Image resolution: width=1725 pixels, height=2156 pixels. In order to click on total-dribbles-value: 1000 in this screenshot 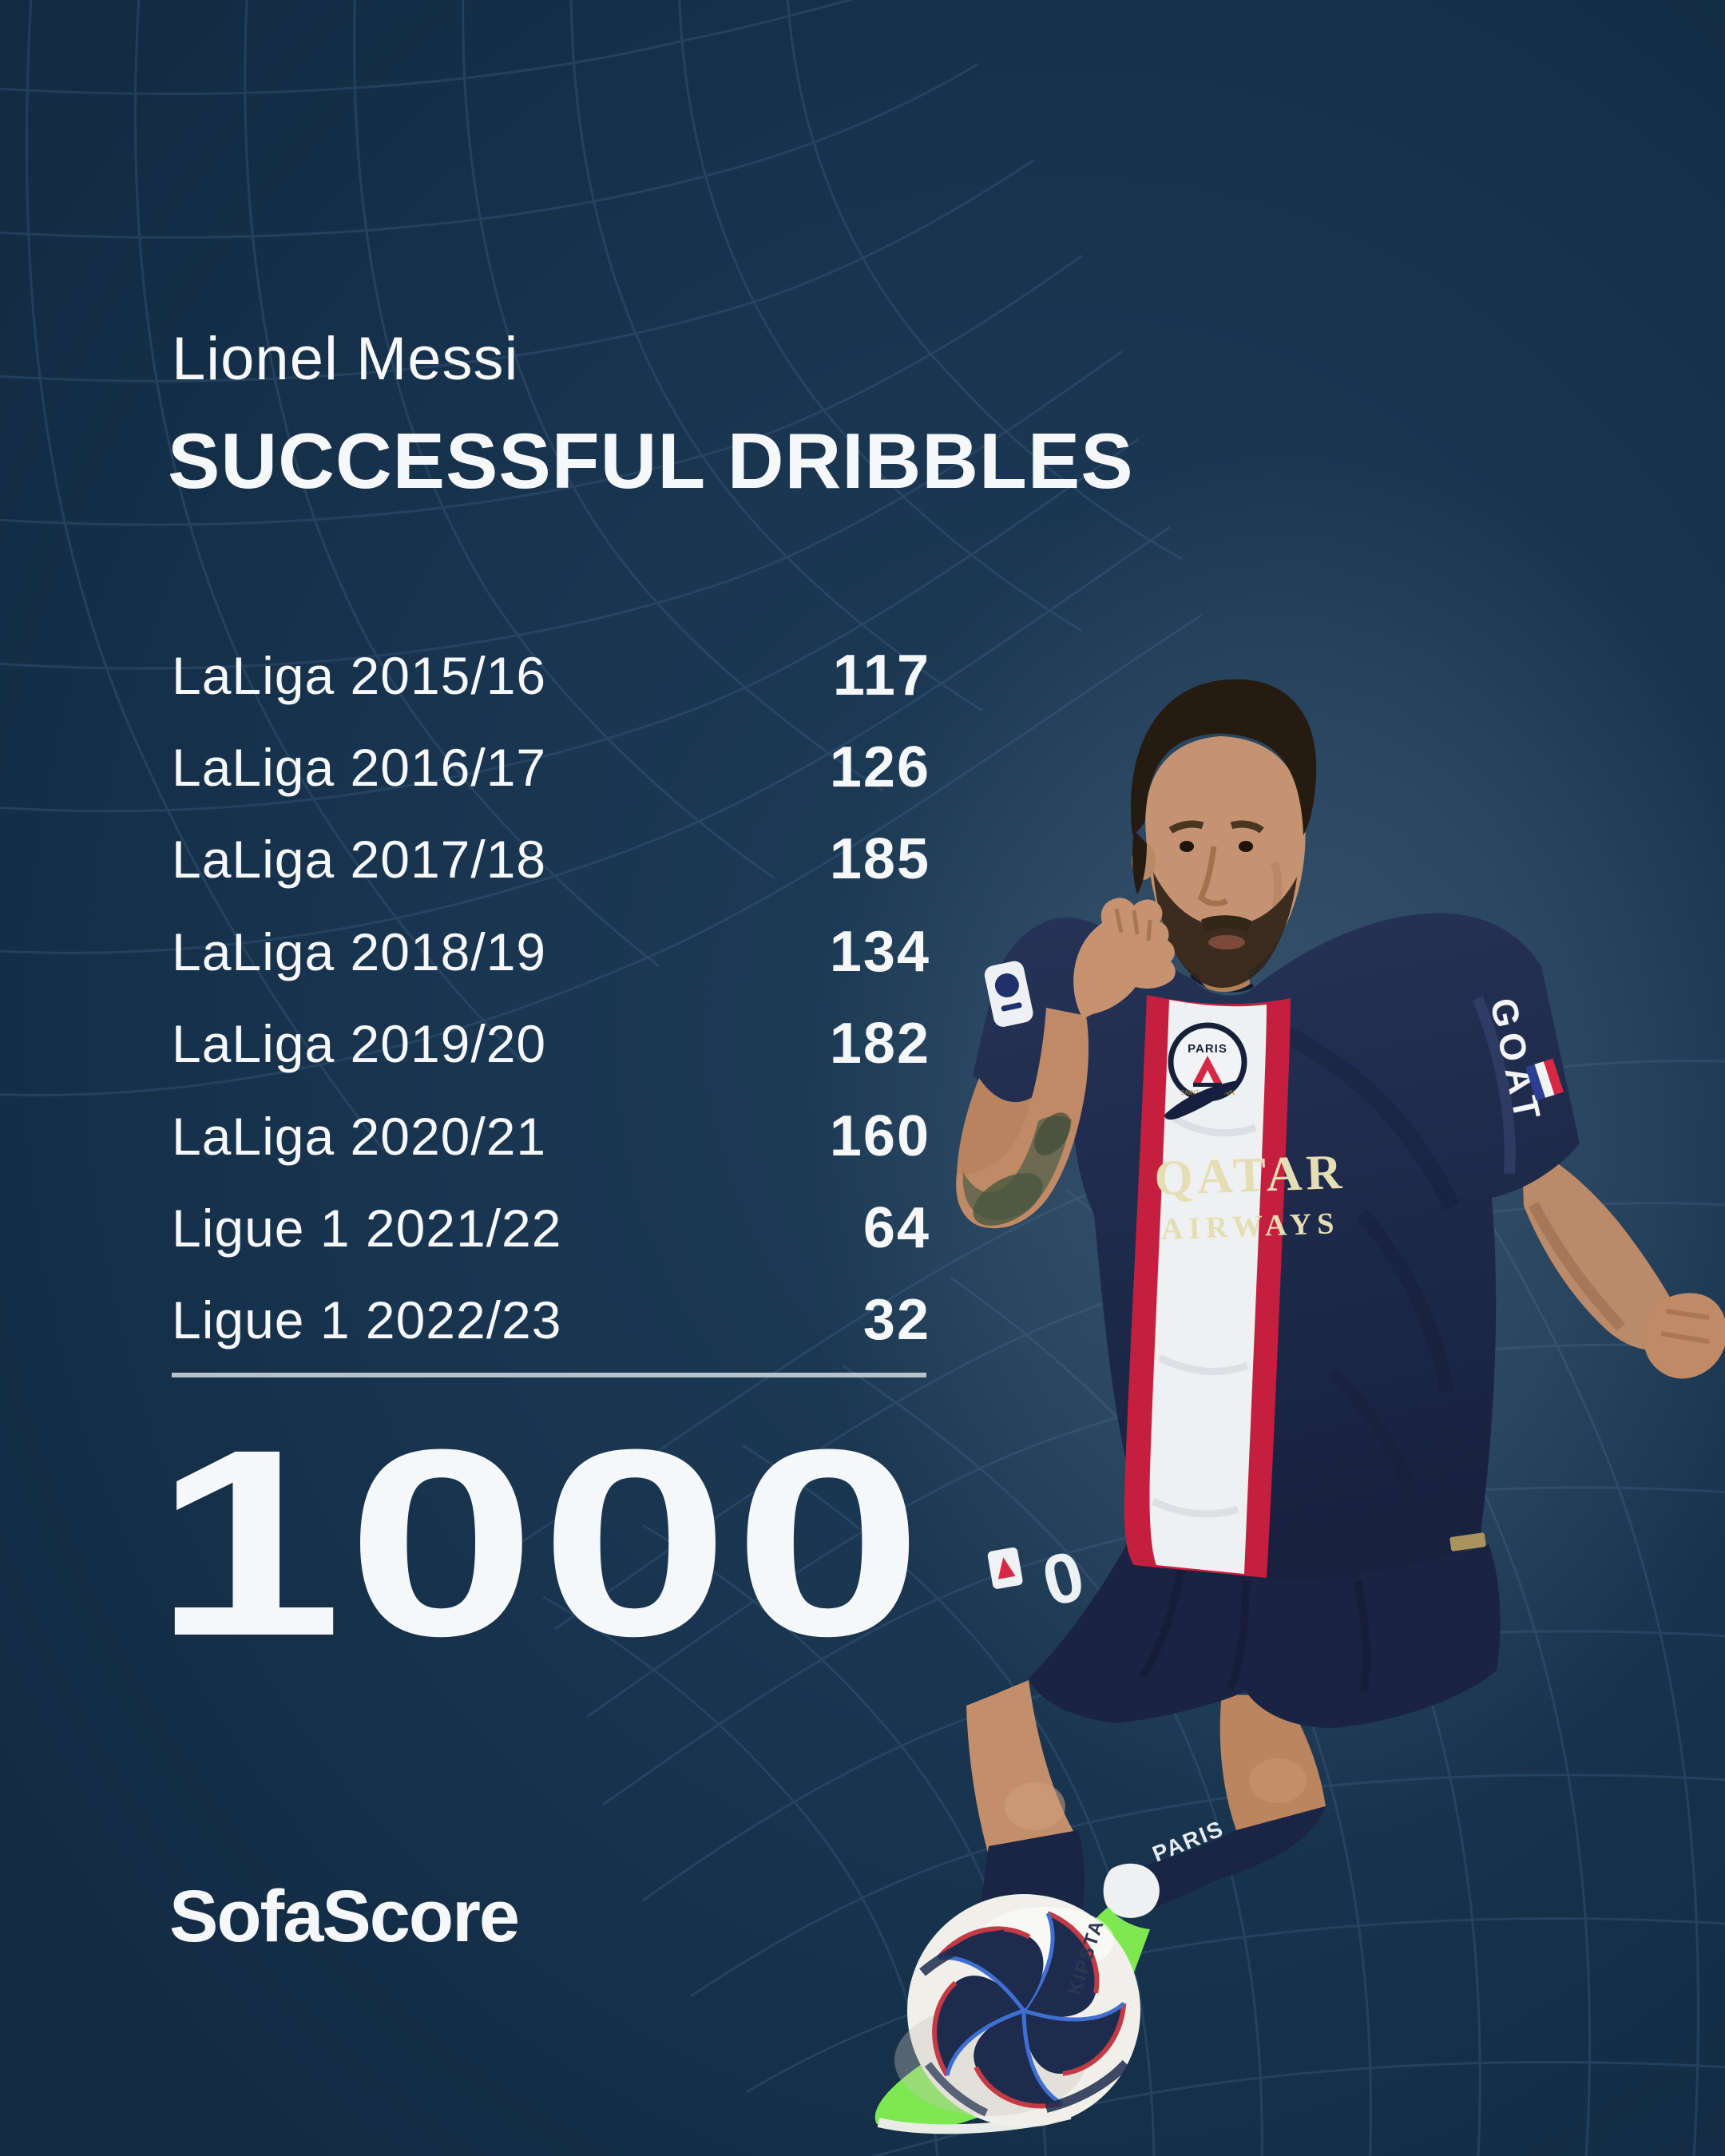, I will do `click(540, 1542)`.